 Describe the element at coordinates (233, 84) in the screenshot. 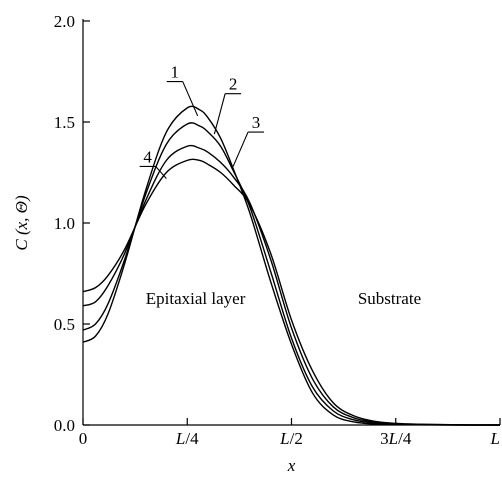

I see `curve-label-2: 2` at that location.